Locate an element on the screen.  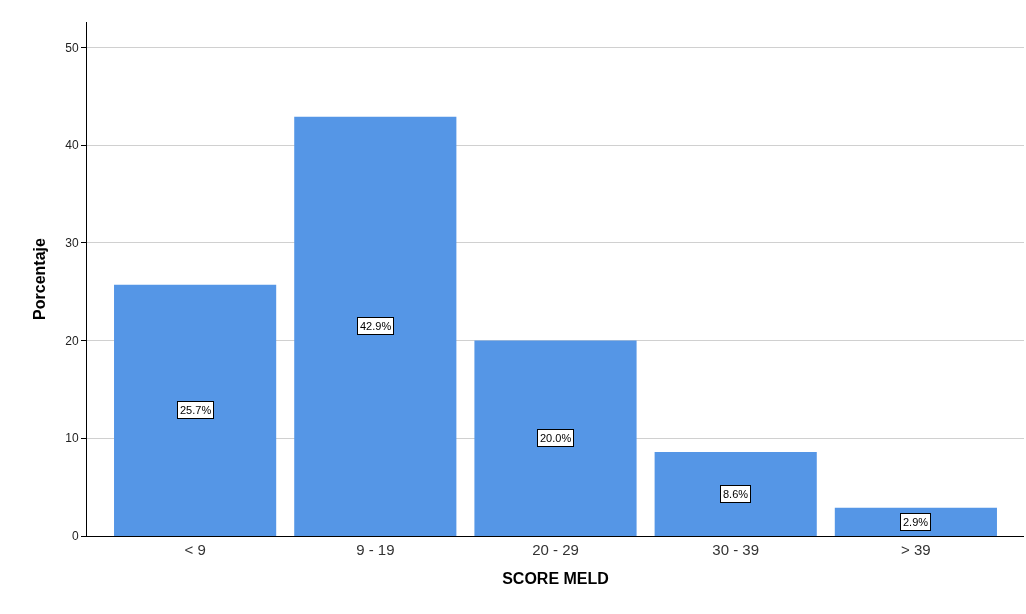
data-label: 25.7% is located at coordinates (196, 410).